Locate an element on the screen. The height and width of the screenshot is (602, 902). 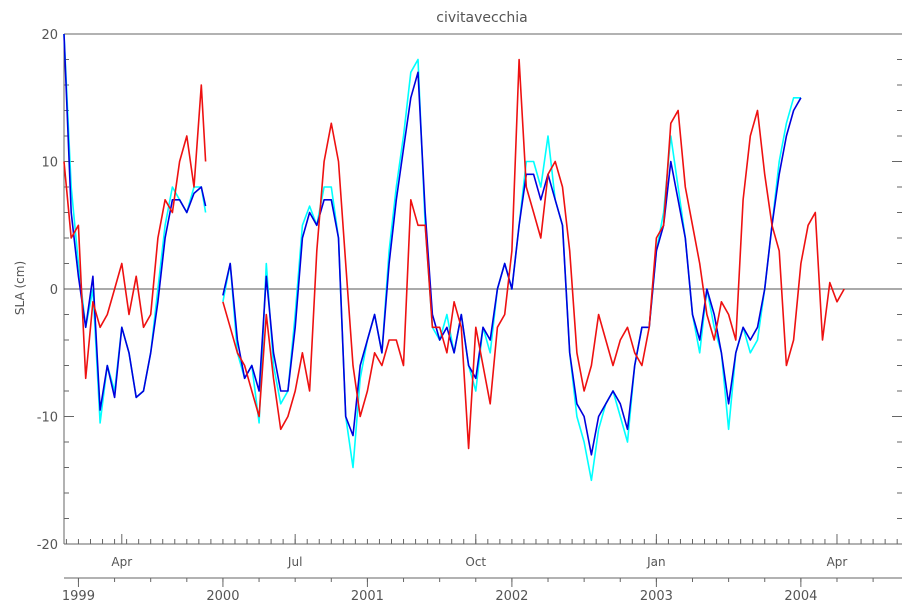
x-season-label: Jul is located at coordinates (294, 562).